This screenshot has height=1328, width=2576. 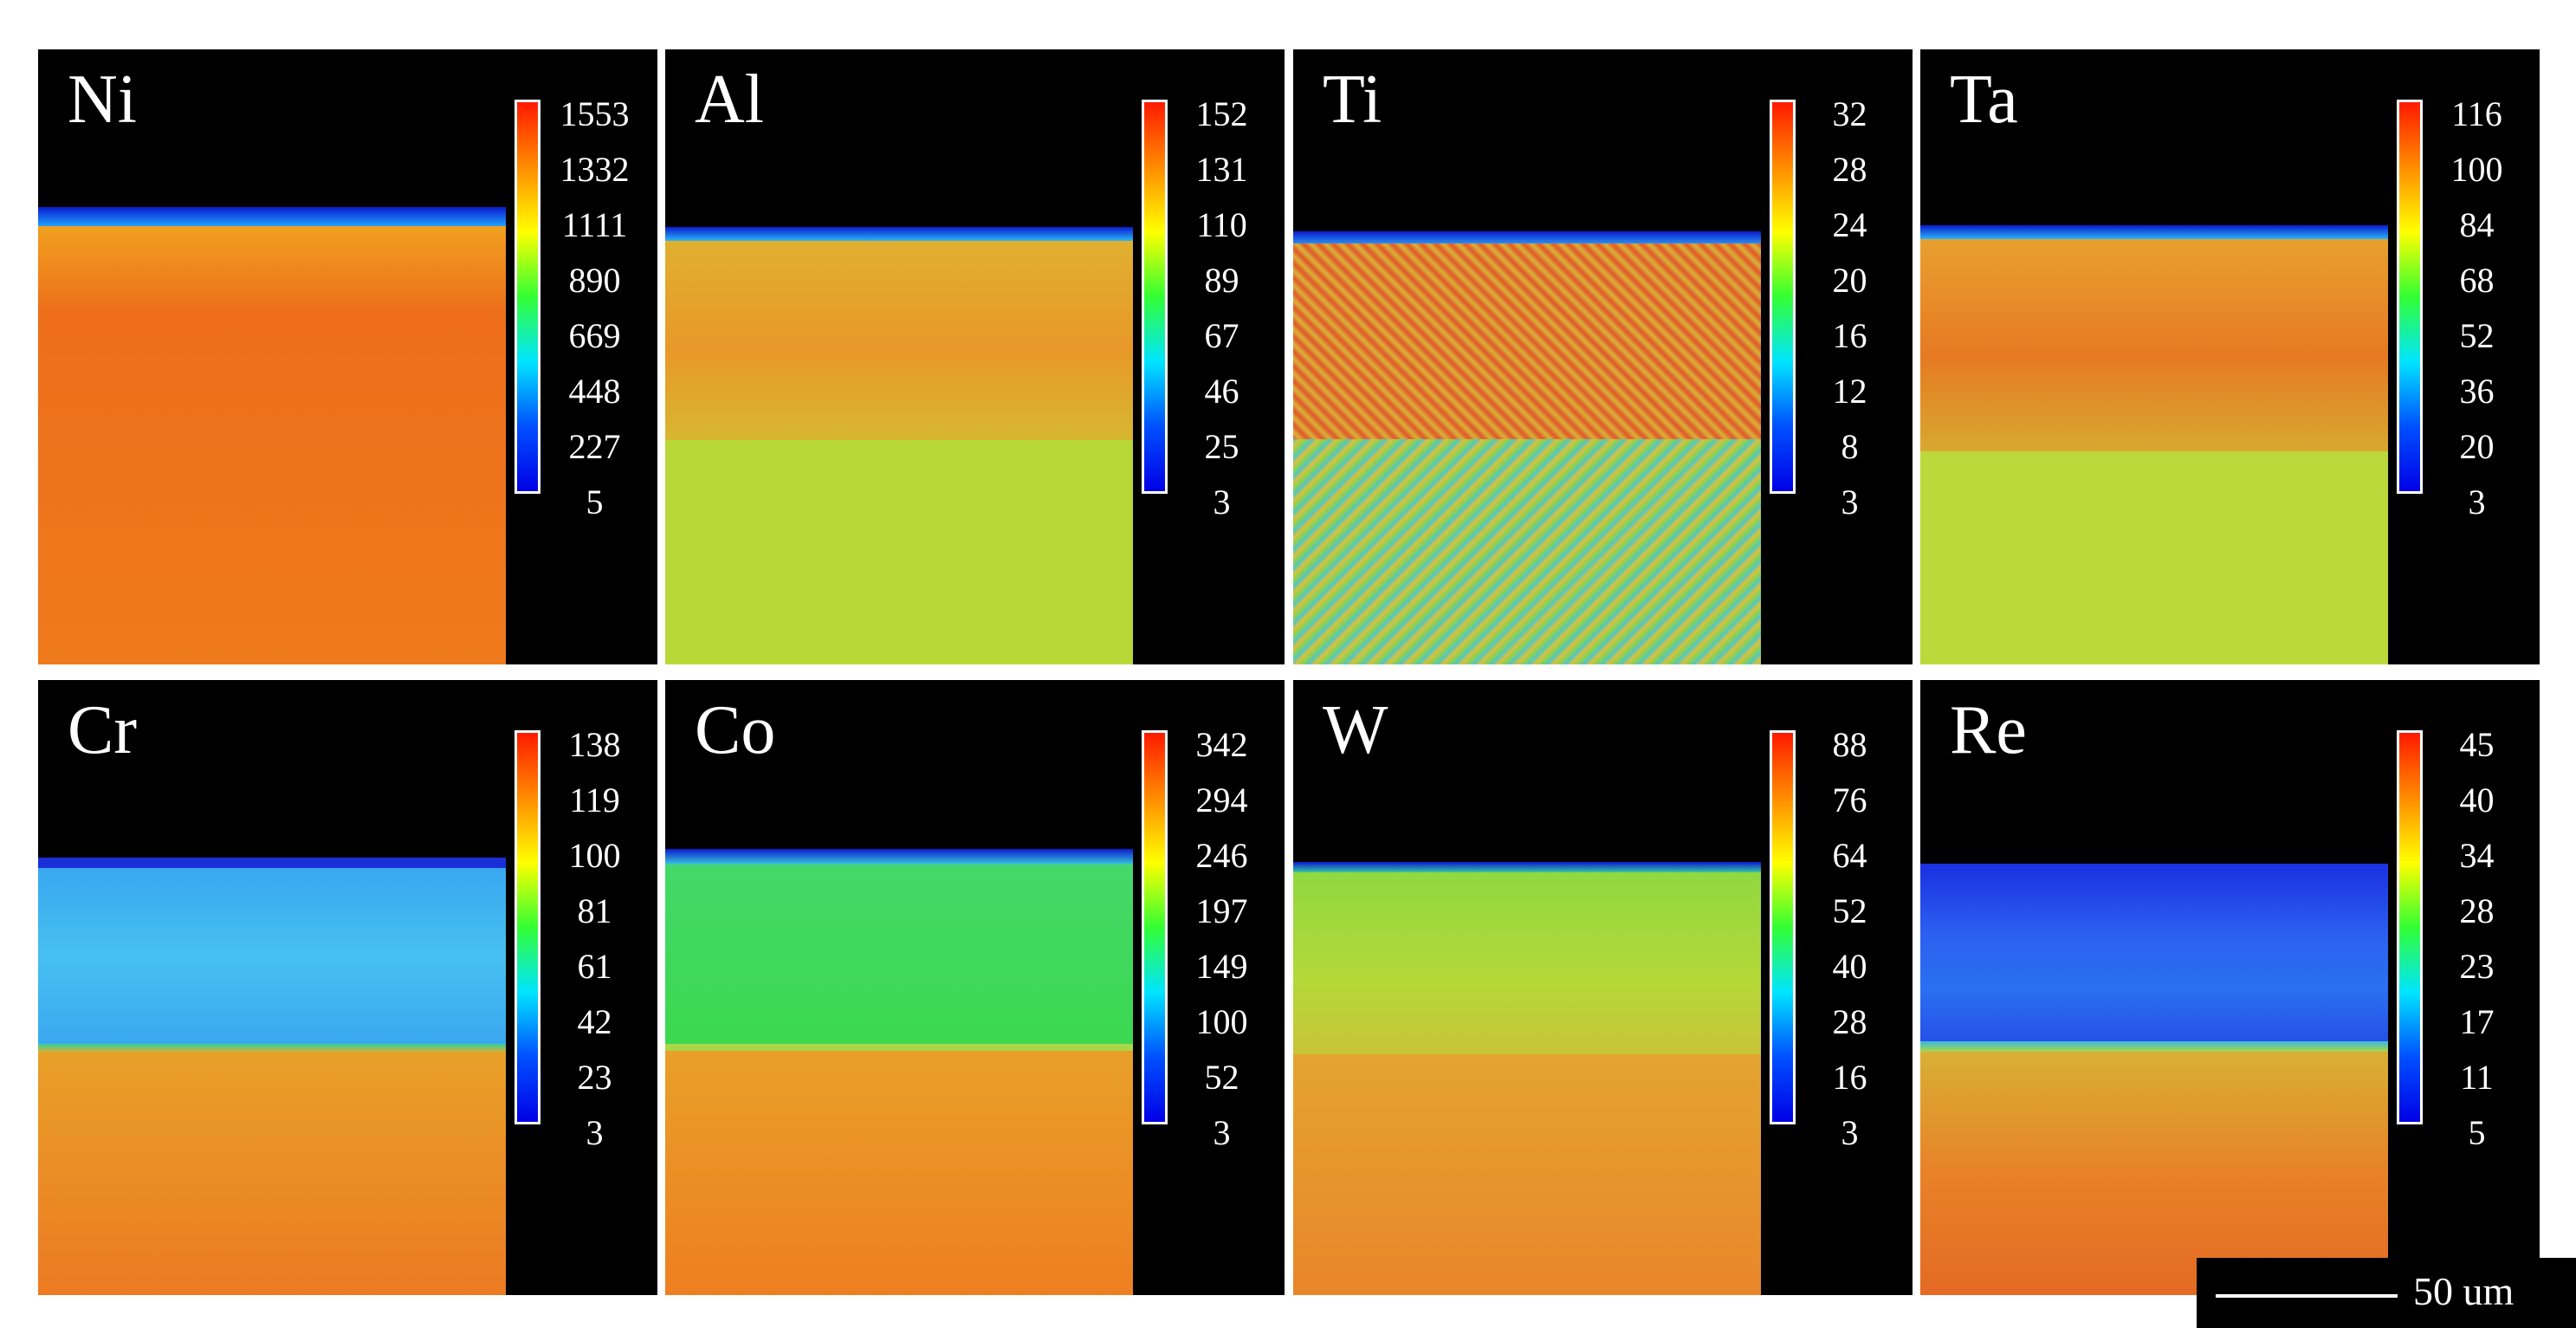 I want to click on colorbar-tick: 42, so click(x=594, y=1021).